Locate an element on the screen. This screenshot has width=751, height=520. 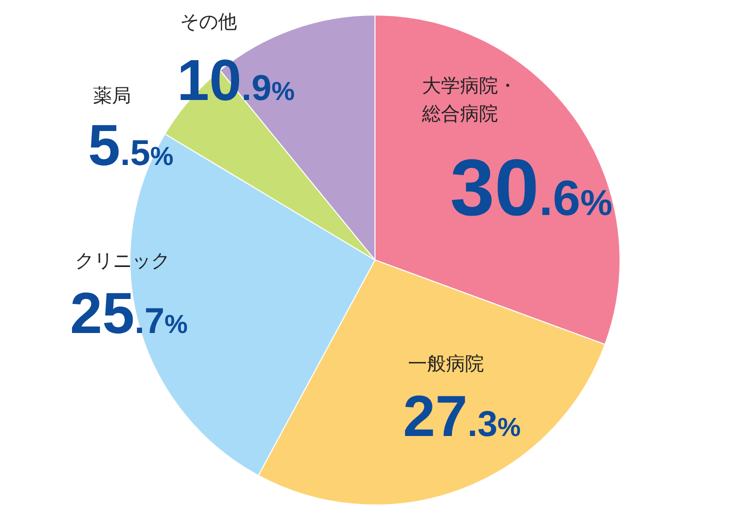
slice-label: 大学病院・総合病院 is located at coordinates (470, 100).